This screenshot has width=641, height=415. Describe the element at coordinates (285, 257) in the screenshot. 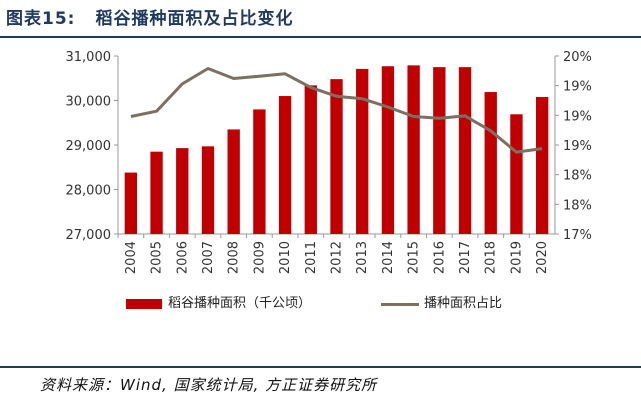

I see `x-tick-label: 2010` at that location.